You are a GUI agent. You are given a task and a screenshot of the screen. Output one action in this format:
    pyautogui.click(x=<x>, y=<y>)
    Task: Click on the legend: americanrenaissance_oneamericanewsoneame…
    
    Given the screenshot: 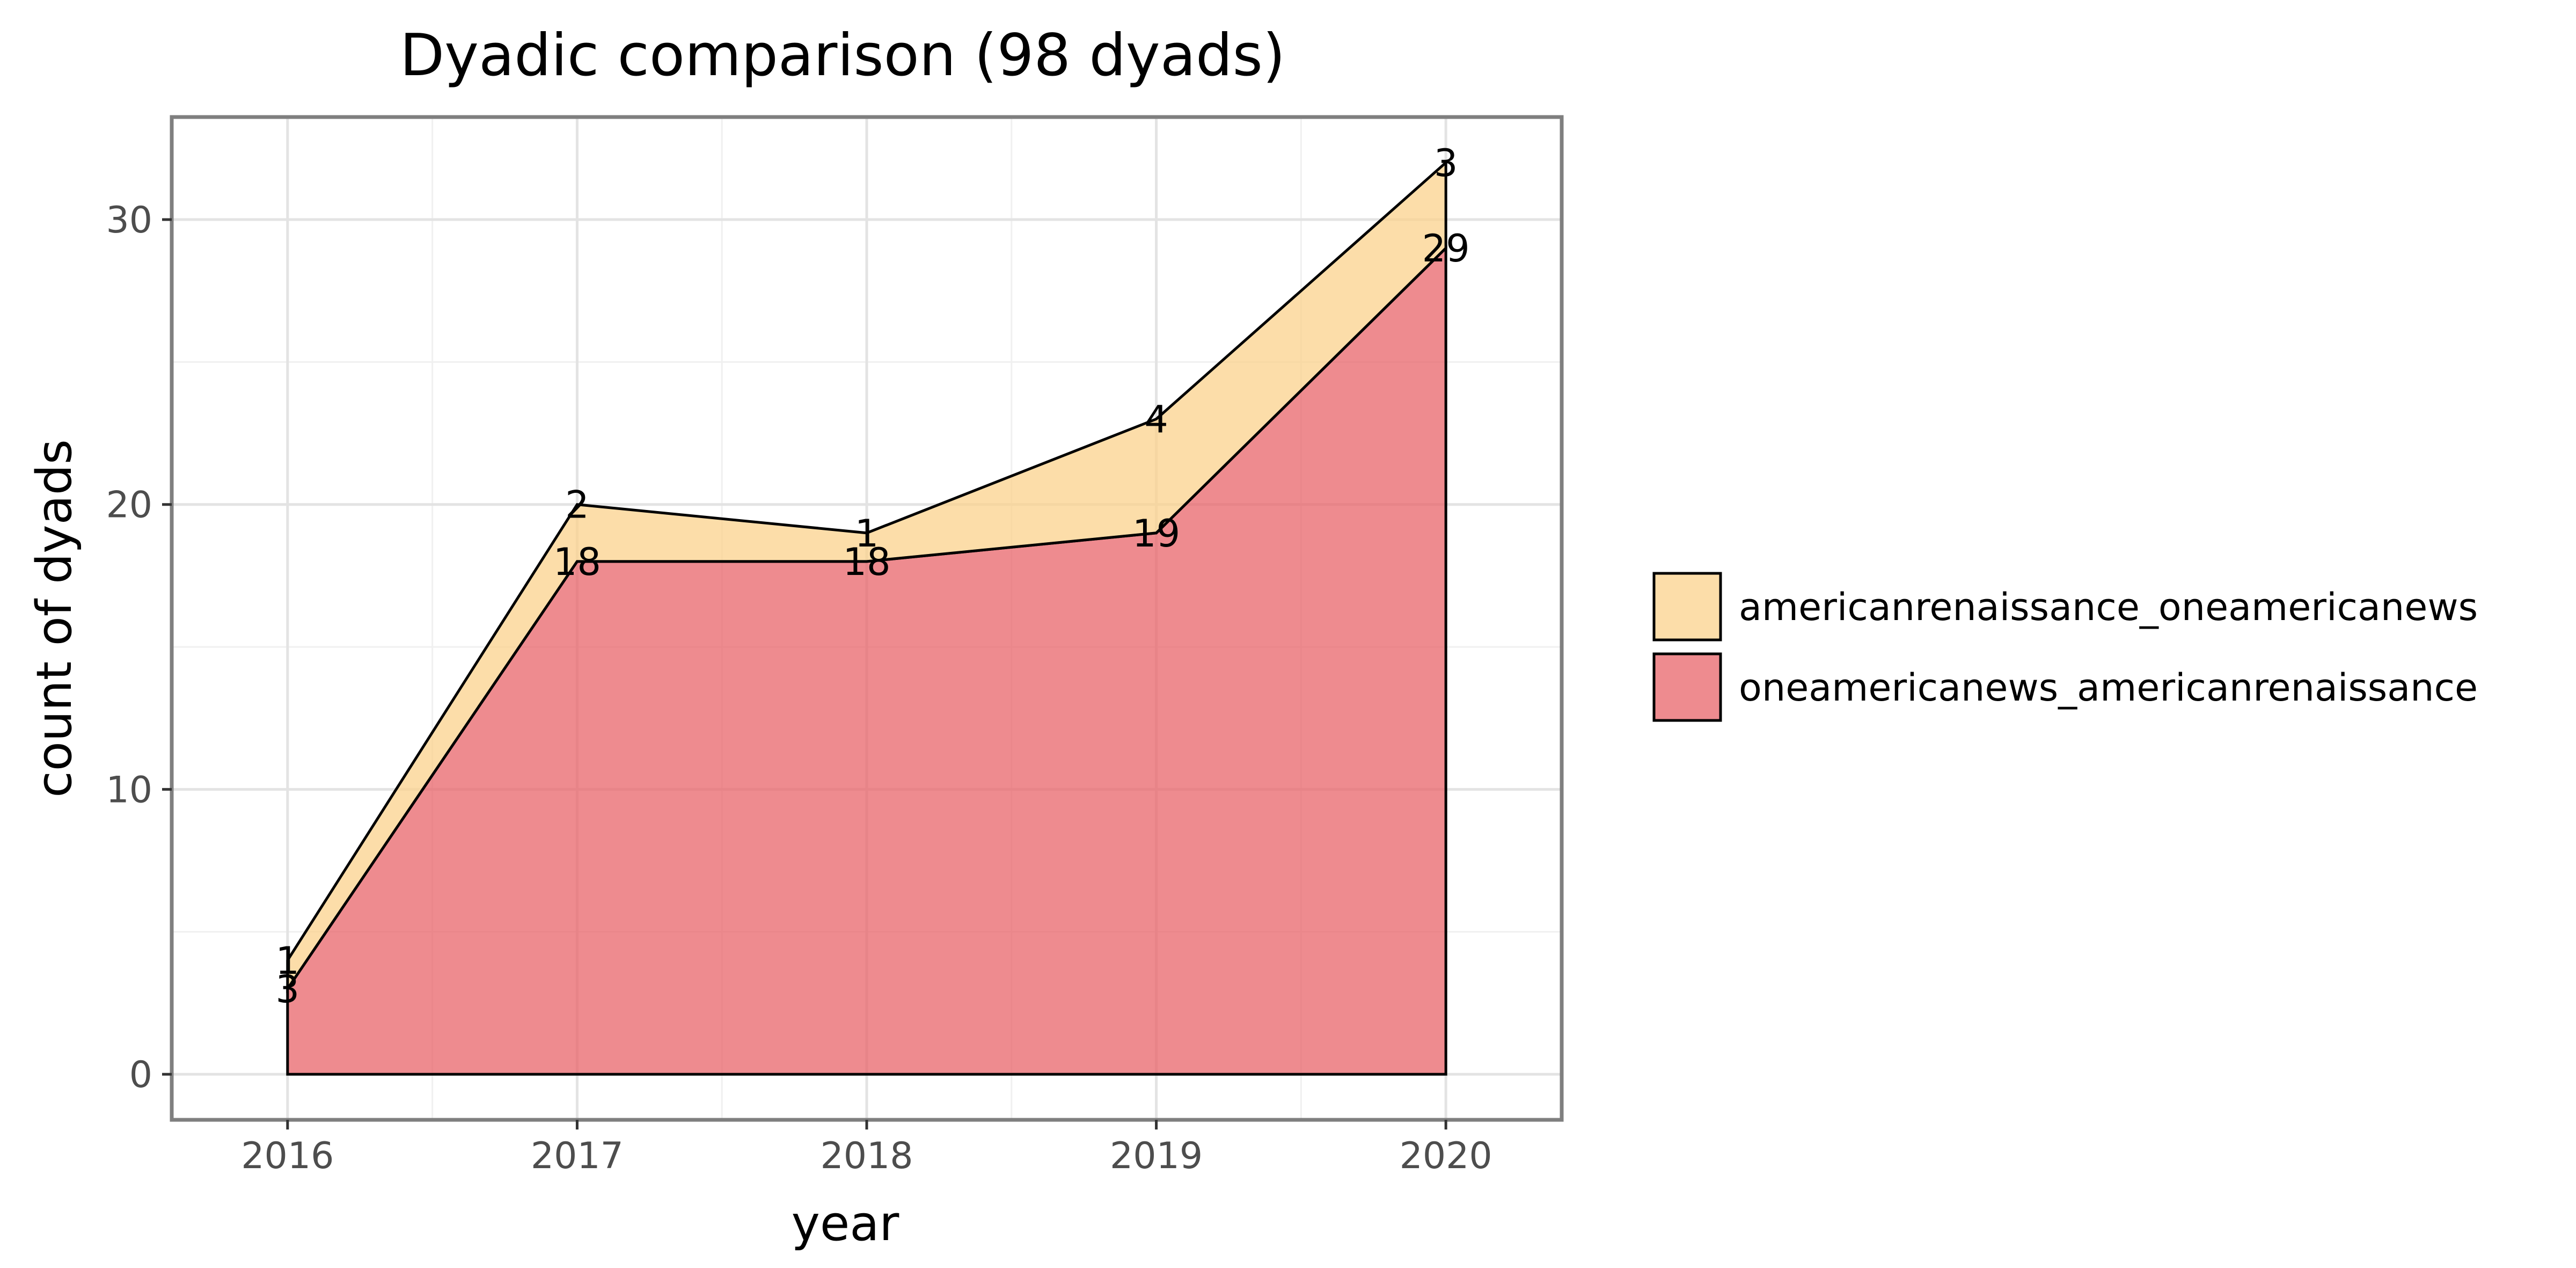 What is the action you would take?
    pyautogui.click(x=2065, y=647)
    